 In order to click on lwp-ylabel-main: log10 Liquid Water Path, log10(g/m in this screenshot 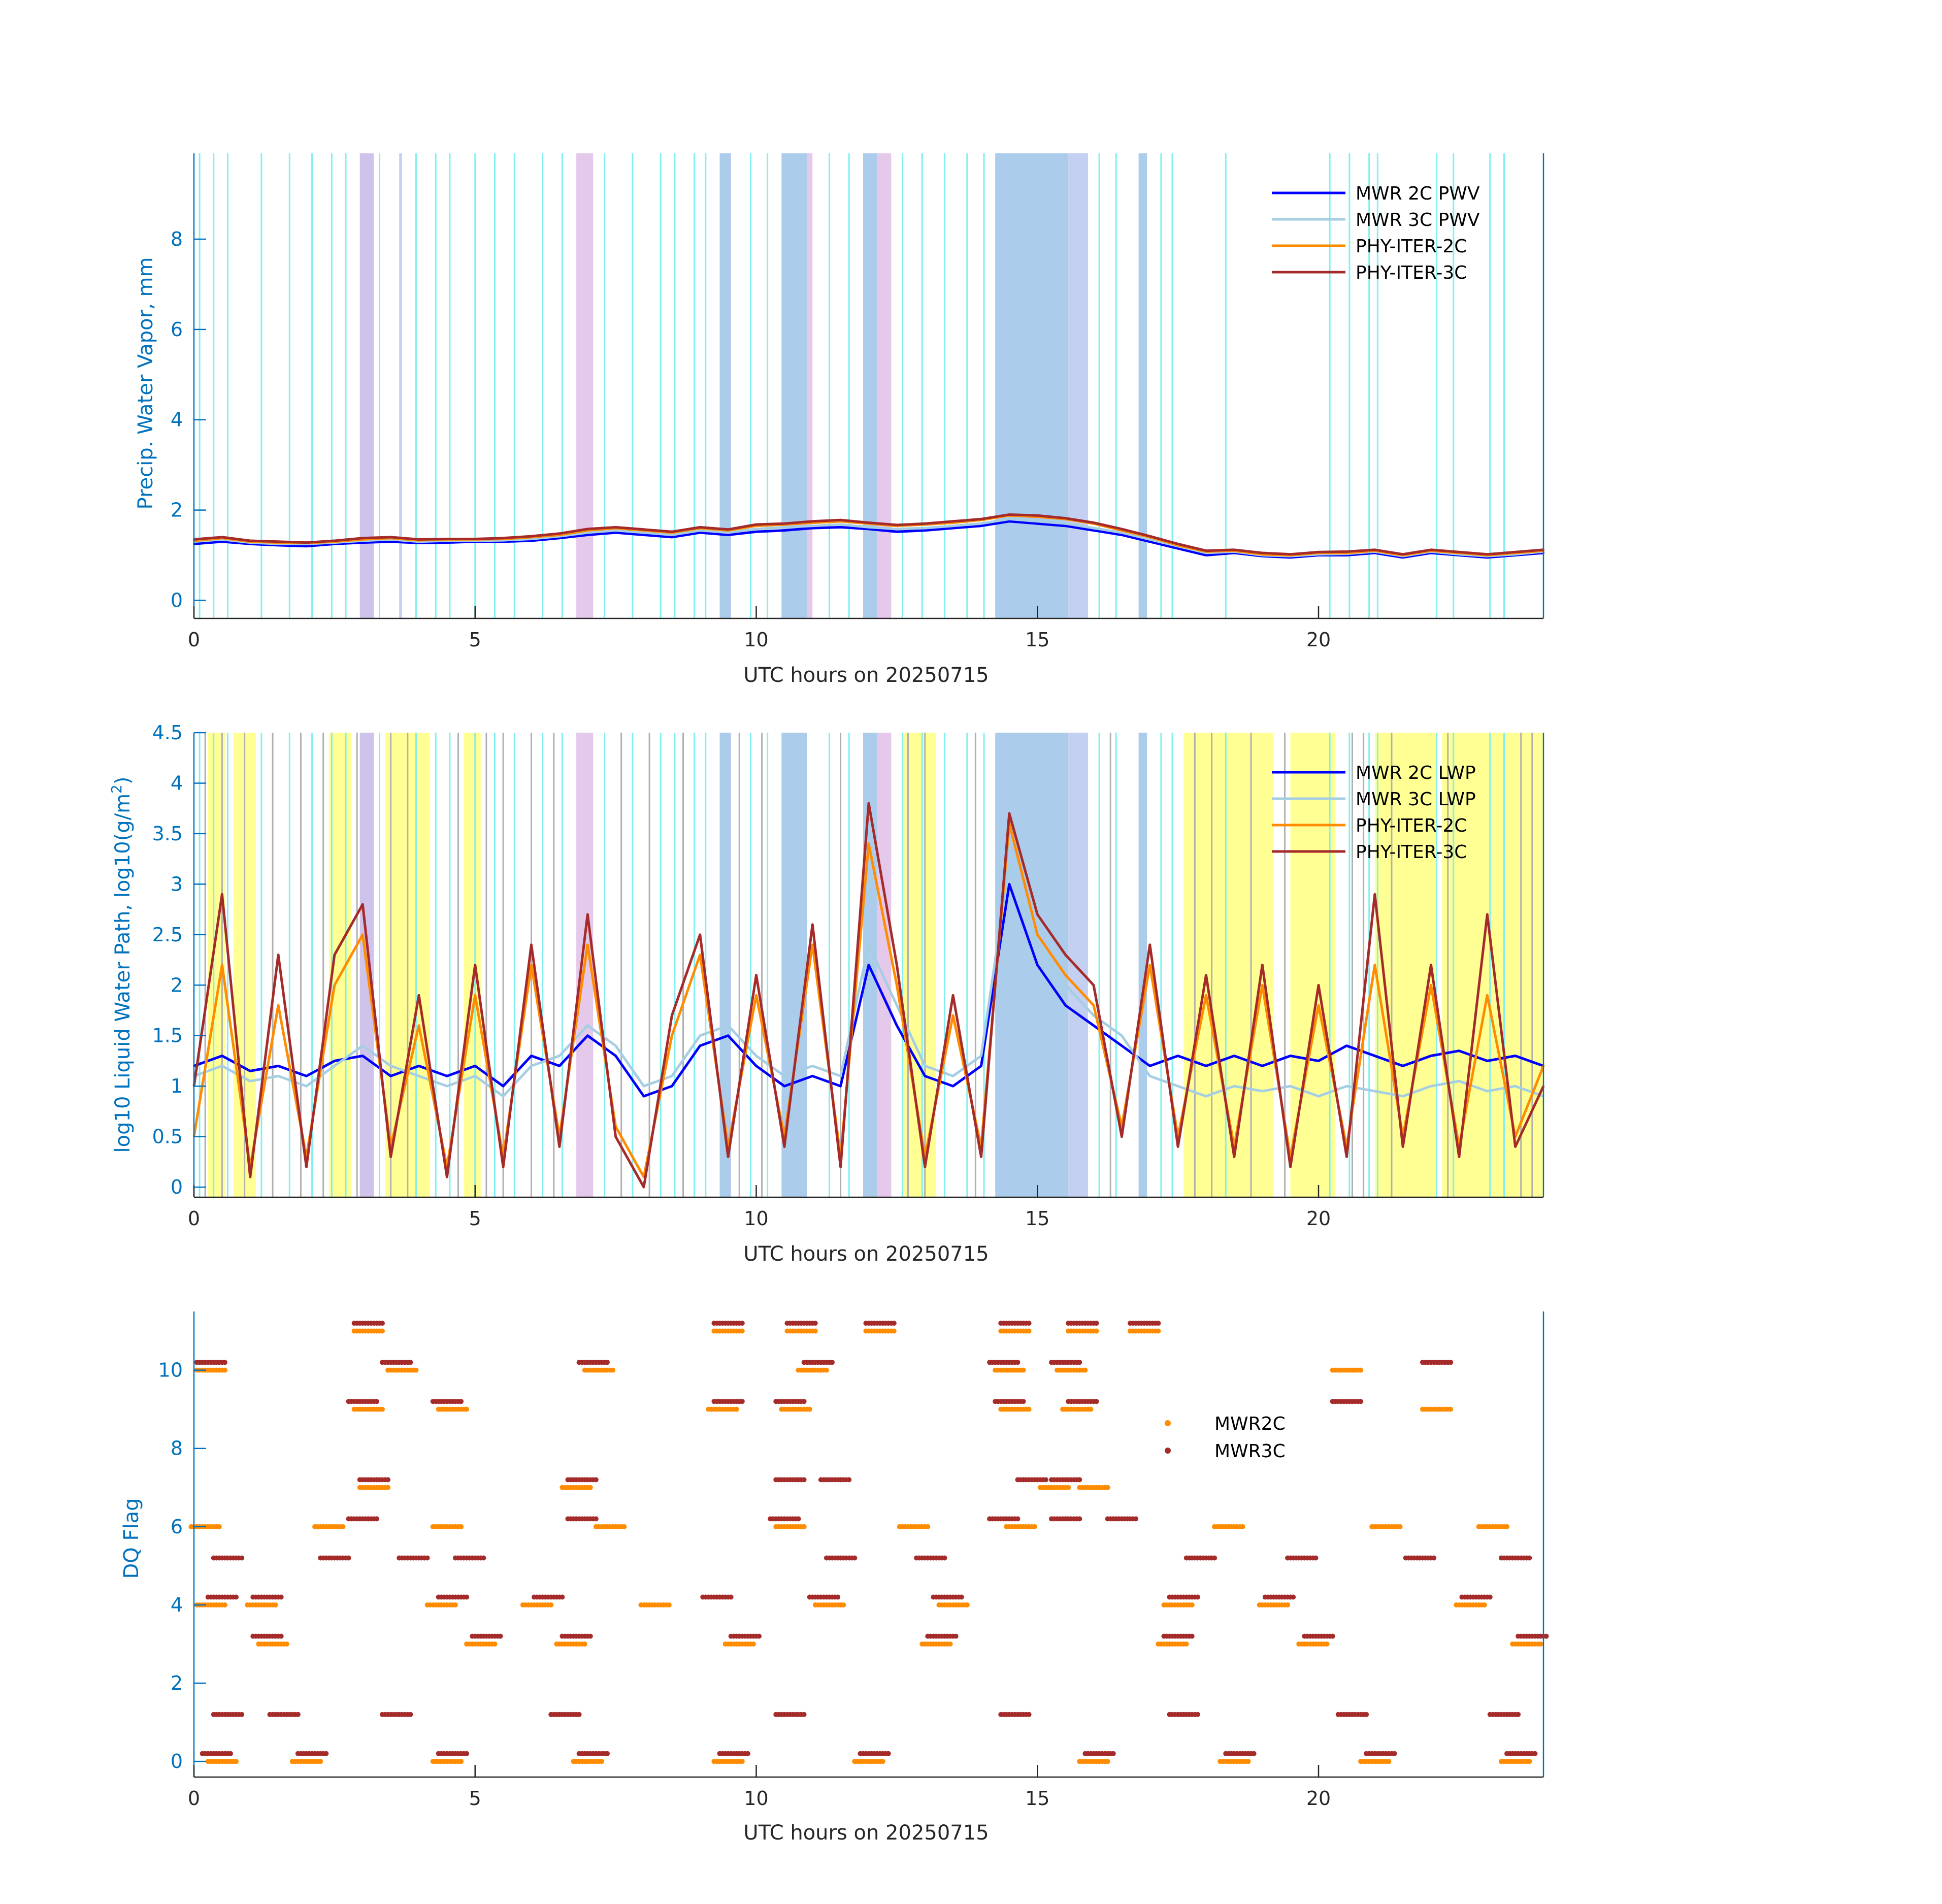, I will do `click(123, 974)`.